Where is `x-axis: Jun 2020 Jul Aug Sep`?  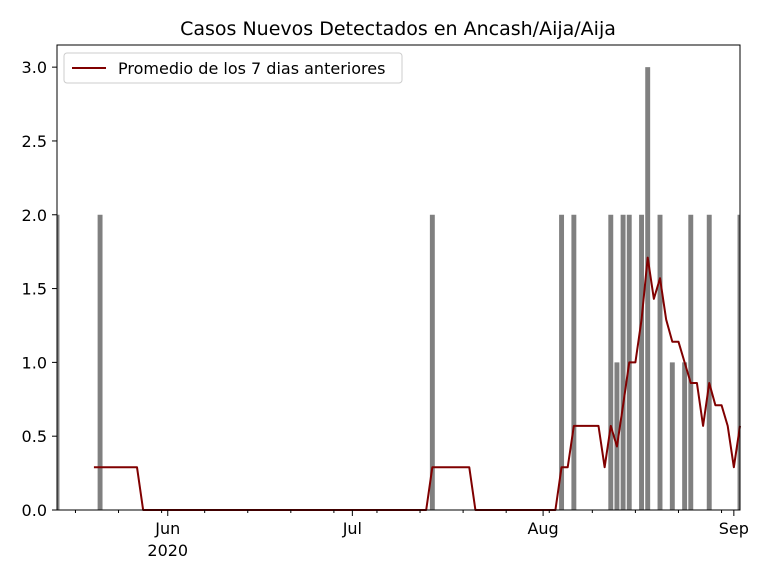
x-axis: Jun 2020 Jul Aug Sep is located at coordinates (411, 535).